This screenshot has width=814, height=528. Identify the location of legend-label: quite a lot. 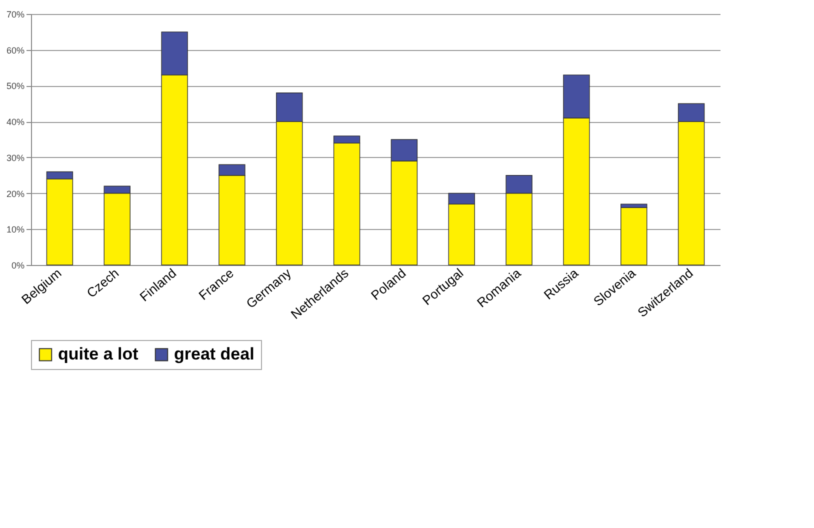
(98, 354).